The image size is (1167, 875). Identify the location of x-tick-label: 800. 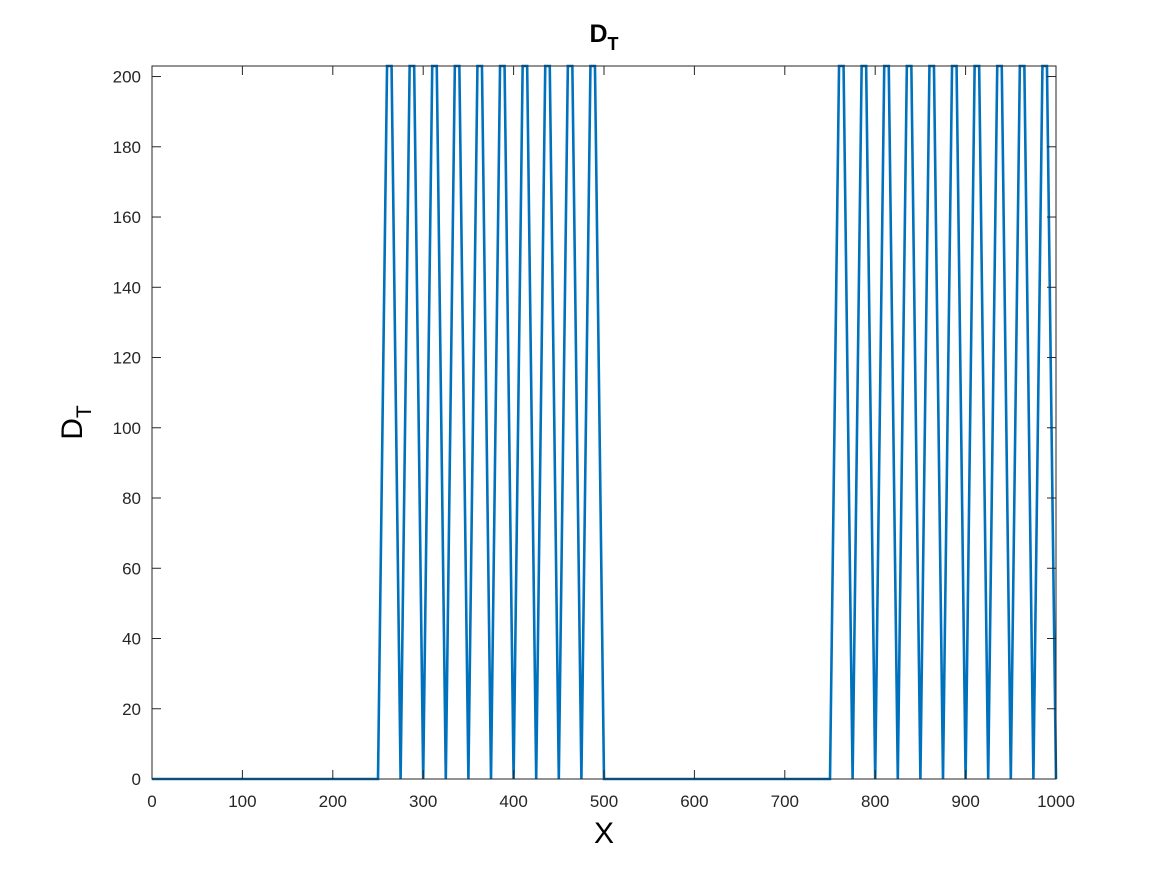
(875, 801).